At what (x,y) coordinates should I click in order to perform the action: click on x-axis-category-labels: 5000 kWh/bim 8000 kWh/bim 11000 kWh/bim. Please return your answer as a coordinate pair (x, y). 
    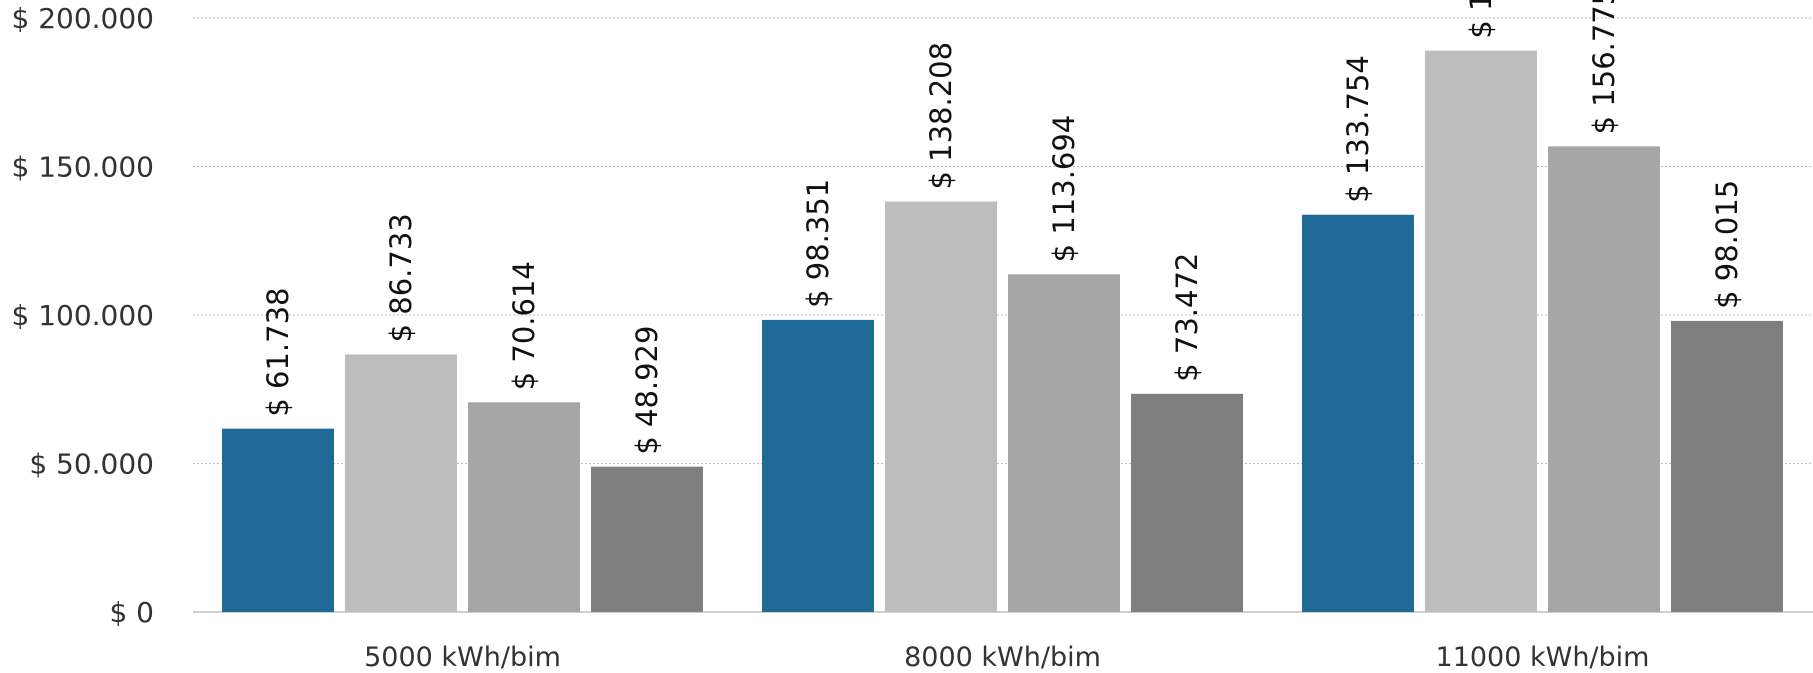
    Looking at the image, I should click on (1006, 657).